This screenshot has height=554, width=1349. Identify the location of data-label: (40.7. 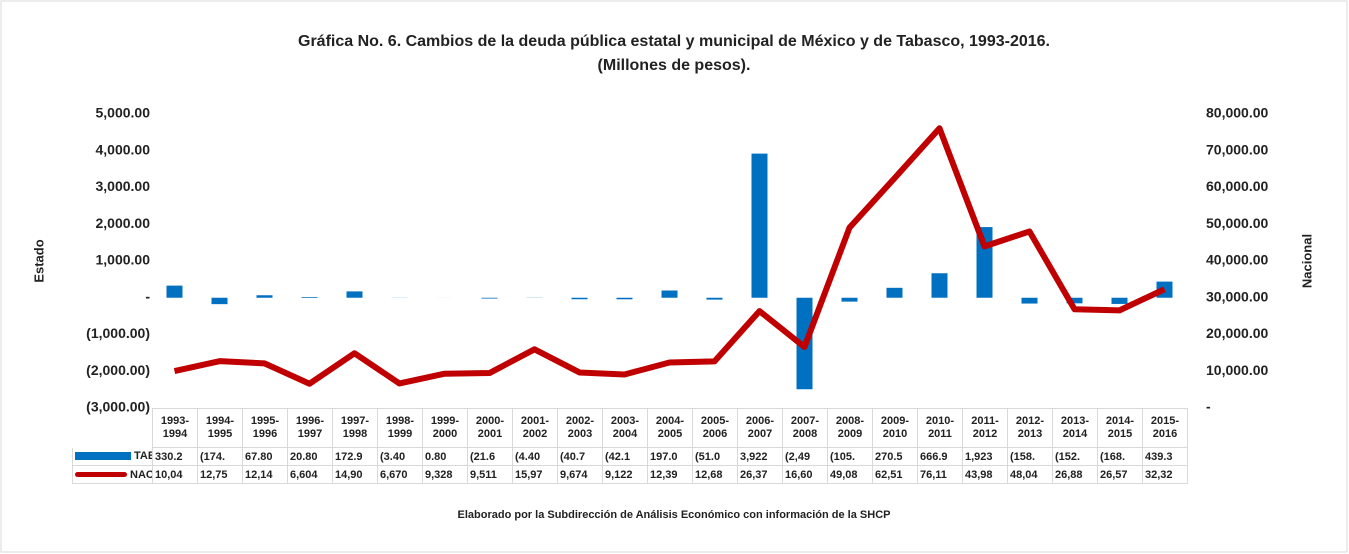
(580, 456).